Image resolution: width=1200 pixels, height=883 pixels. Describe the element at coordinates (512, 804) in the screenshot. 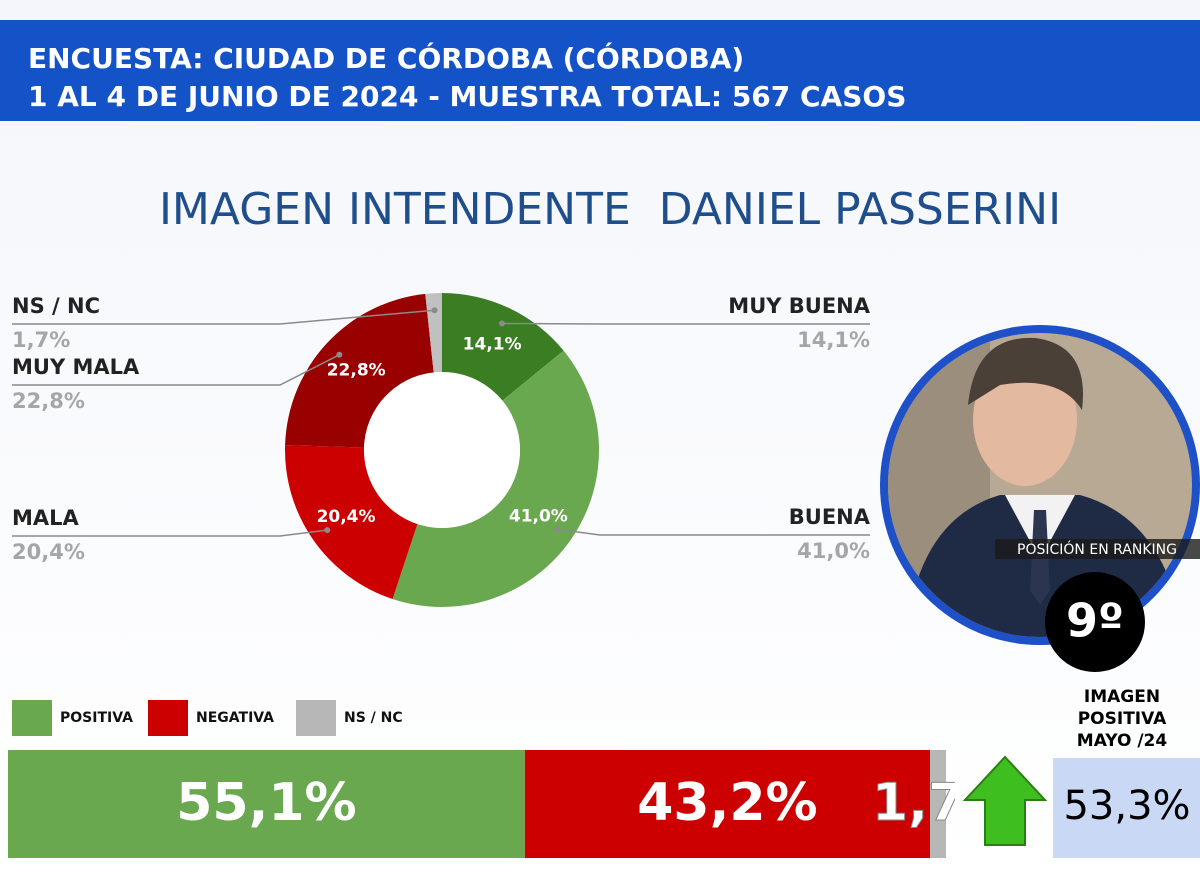

I see `stacked-bar: 55,1%43,2%1,7%` at that location.